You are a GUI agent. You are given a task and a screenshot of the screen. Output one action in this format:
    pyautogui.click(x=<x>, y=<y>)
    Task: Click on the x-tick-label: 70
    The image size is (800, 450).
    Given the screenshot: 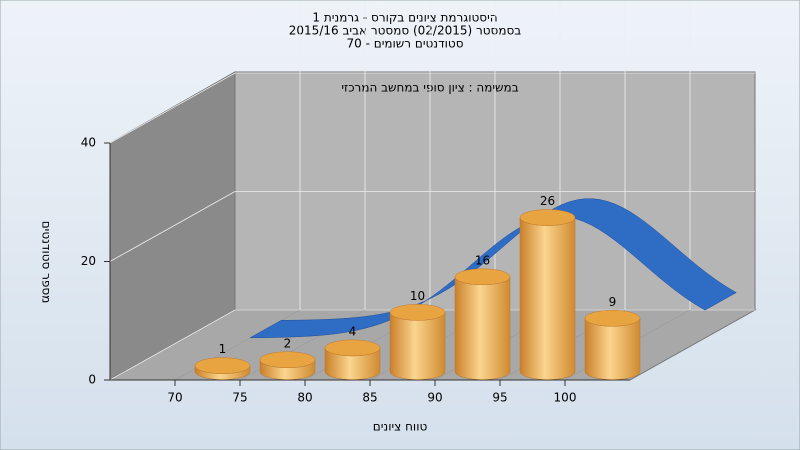 What is the action you would take?
    pyautogui.click(x=174, y=398)
    